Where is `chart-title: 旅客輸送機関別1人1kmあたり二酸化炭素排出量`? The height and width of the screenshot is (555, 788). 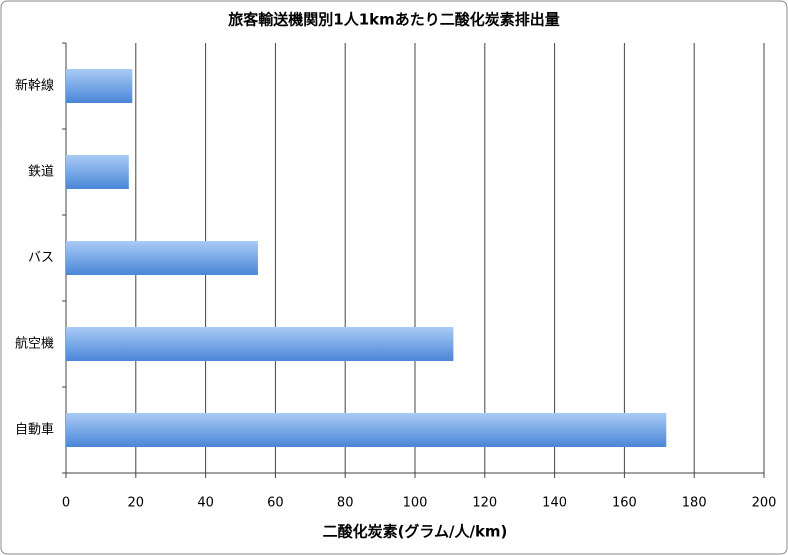
chart-title: 旅客輸送機関別1人1kmあたり二酸化炭素排出量 is located at coordinates (393, 20).